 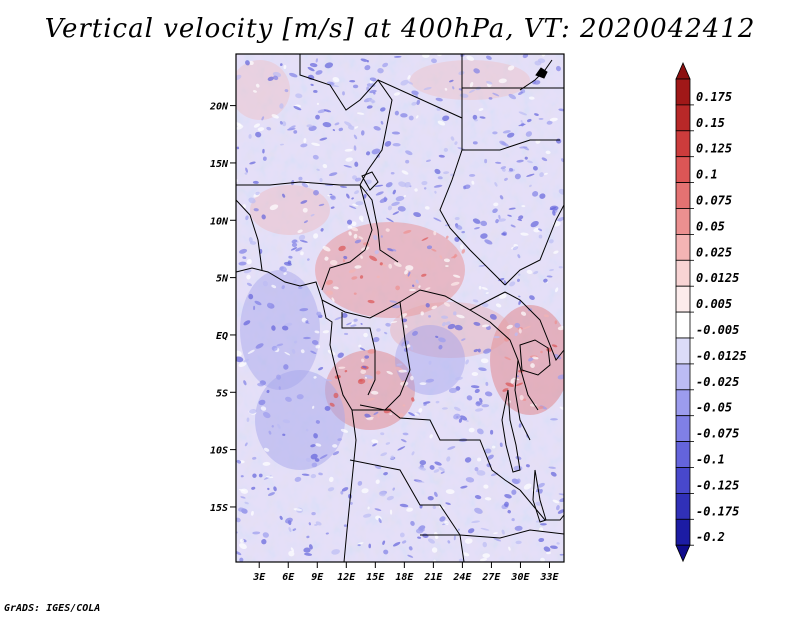 I want to click on colorbar-label: -0.005, so click(x=717, y=330).